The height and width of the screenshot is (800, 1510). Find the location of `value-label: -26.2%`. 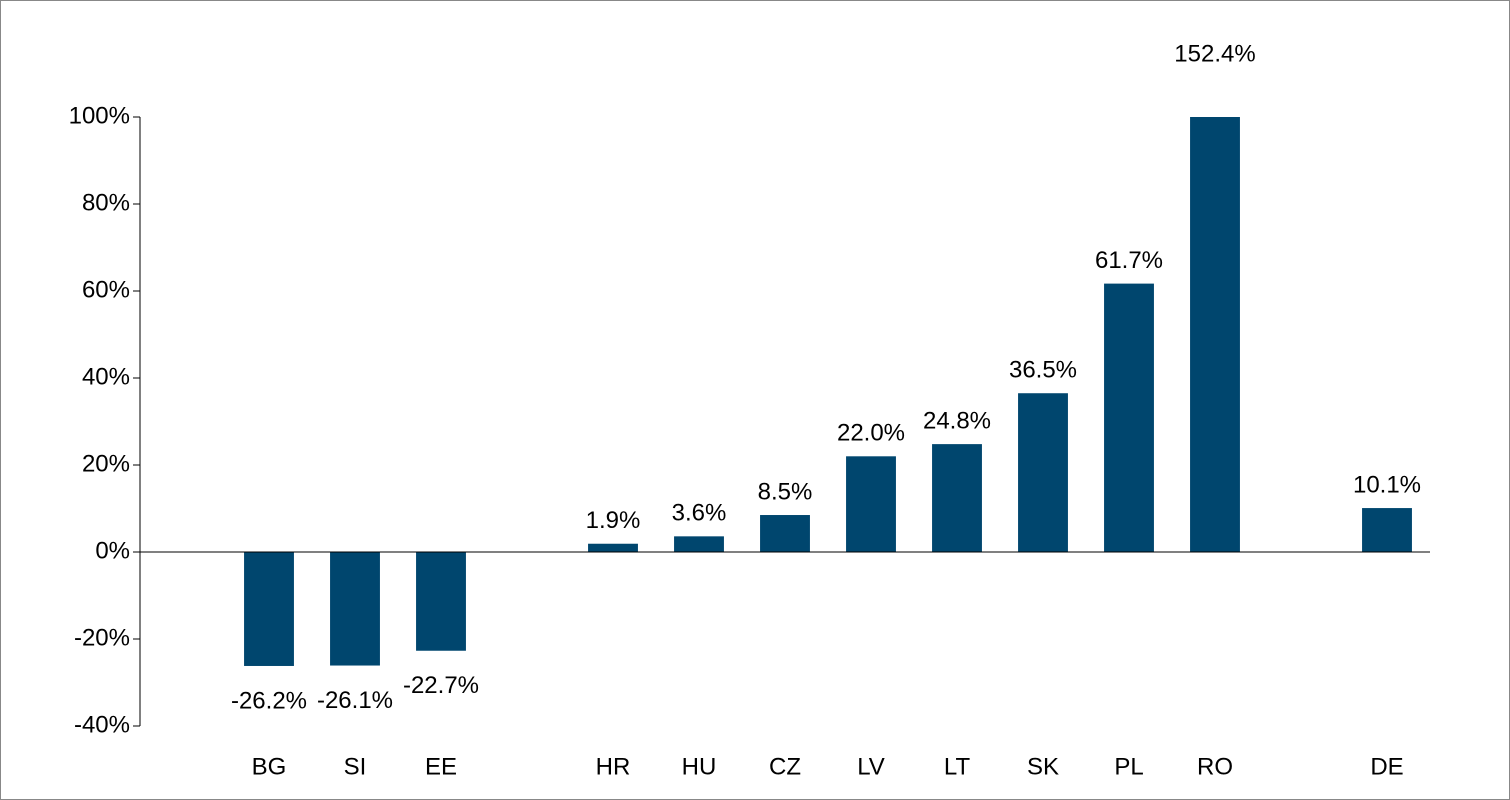

value-label: -26.2% is located at coordinates (269, 700).